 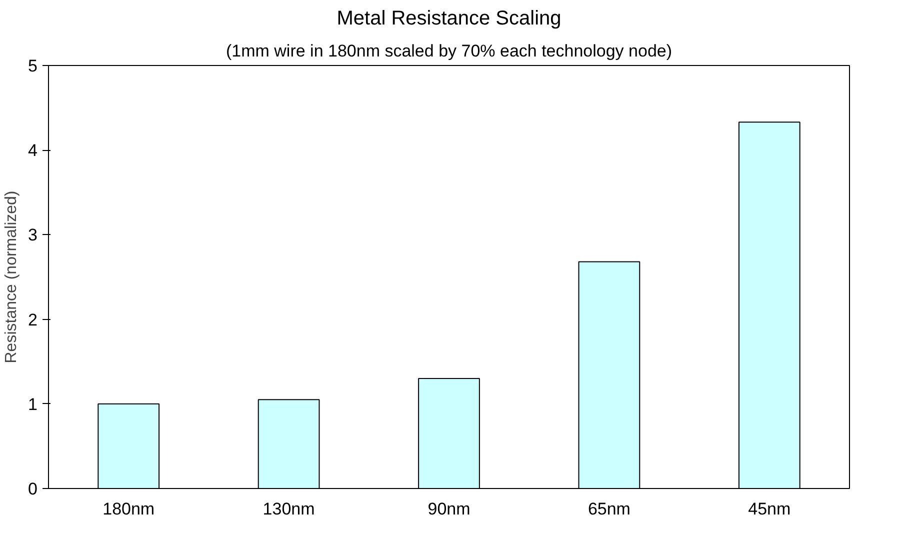 What do you see at coordinates (33, 404) in the screenshot?
I see `y-tick-label: 1` at bounding box center [33, 404].